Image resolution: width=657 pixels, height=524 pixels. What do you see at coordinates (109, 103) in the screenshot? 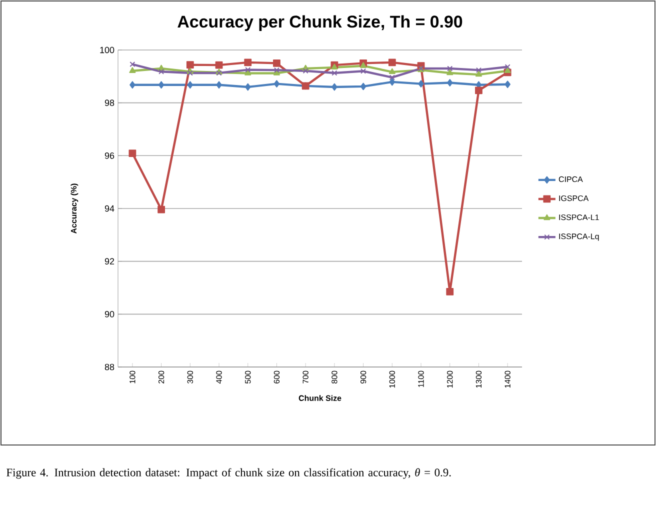
I see `y-tick-label: 98` at bounding box center [109, 103].